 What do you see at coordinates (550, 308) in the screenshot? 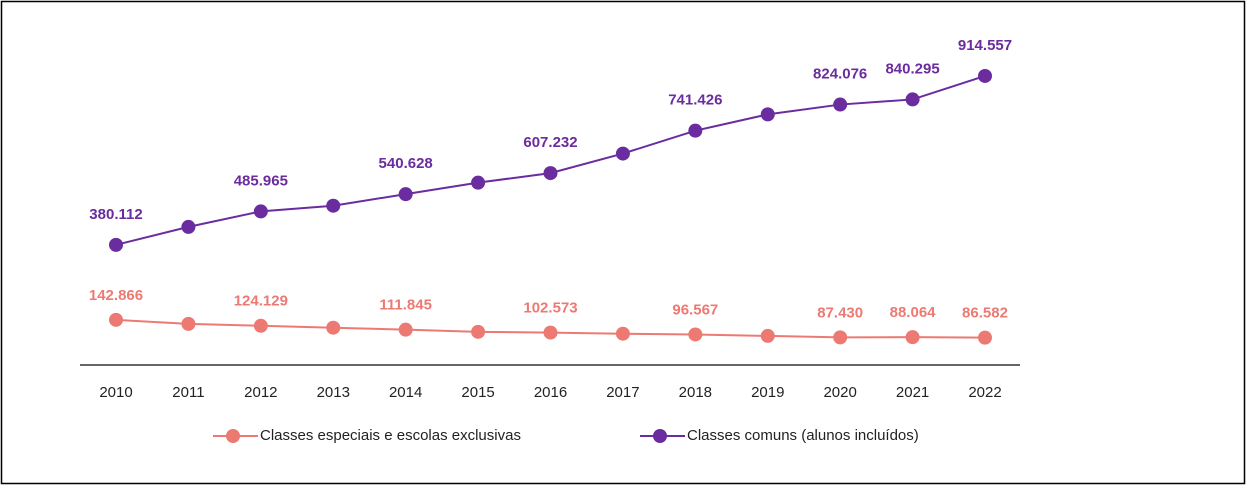
I see `value-label: 102.573` at bounding box center [550, 308].